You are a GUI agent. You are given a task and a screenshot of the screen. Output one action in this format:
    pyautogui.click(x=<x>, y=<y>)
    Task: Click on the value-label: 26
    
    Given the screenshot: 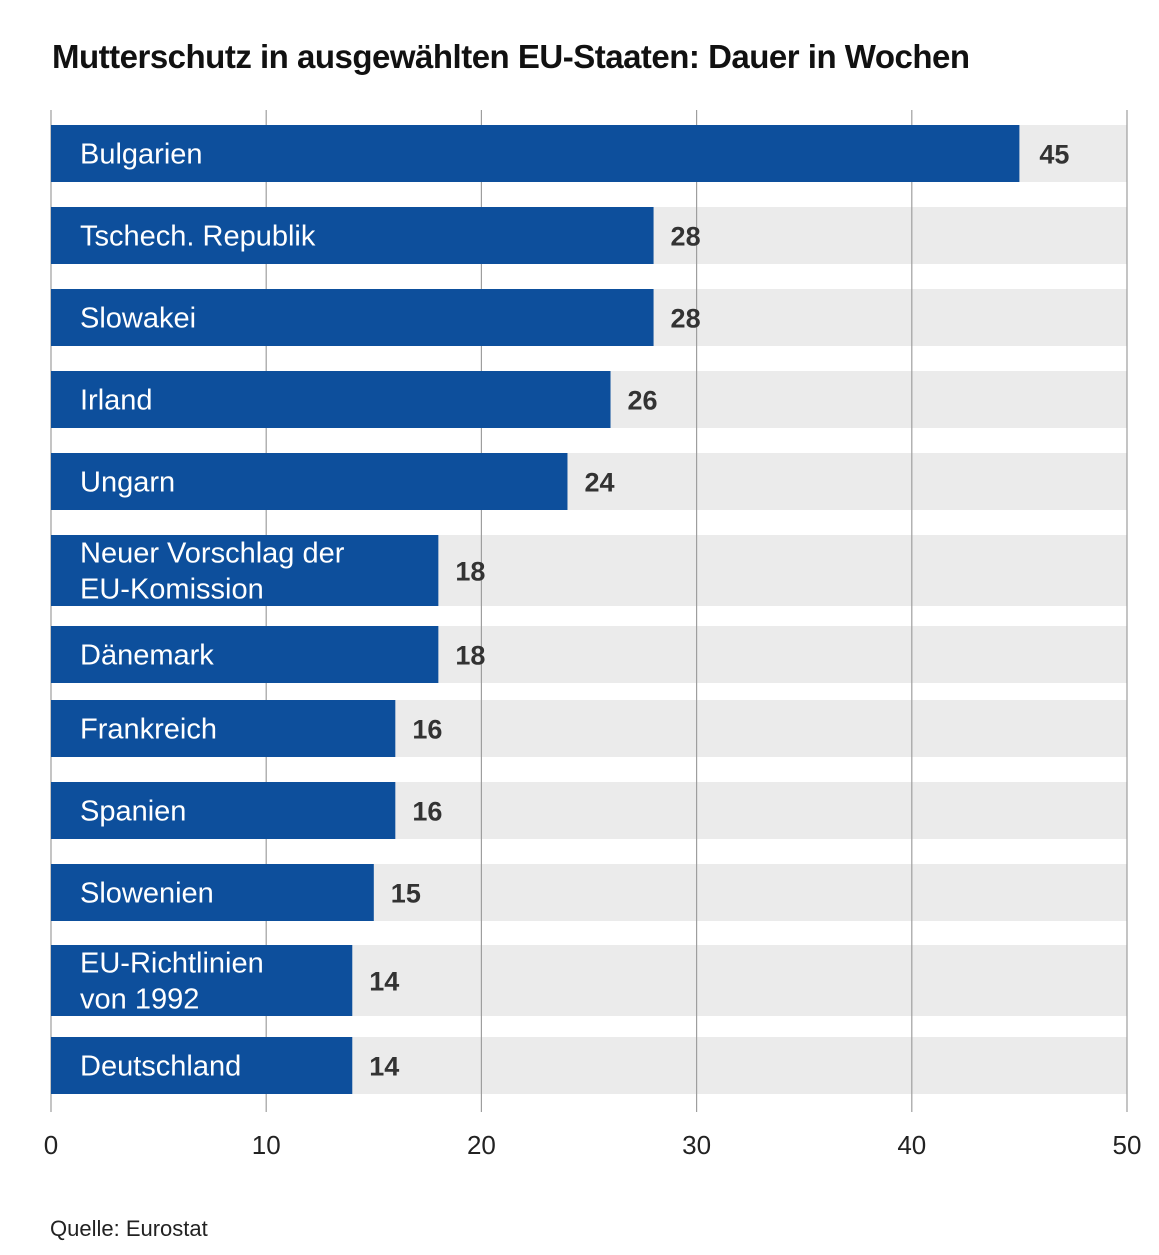 What is the action you would take?
    pyautogui.click(x=643, y=401)
    